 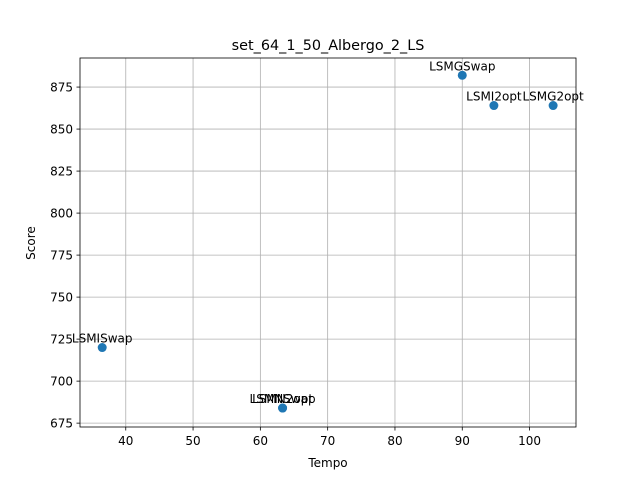 I want to click on point-label: LSMI2opt, so click(x=494, y=97).